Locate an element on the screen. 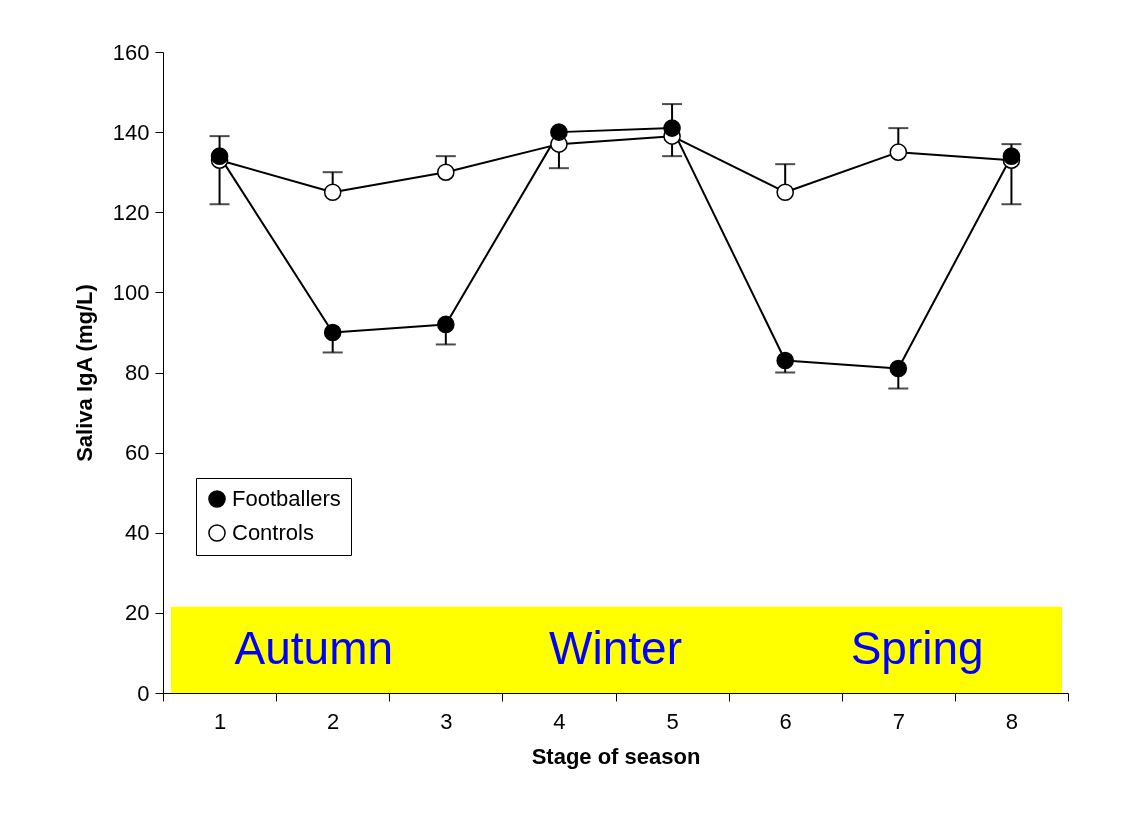  x-tick-label: 5 is located at coordinates (672, 721).